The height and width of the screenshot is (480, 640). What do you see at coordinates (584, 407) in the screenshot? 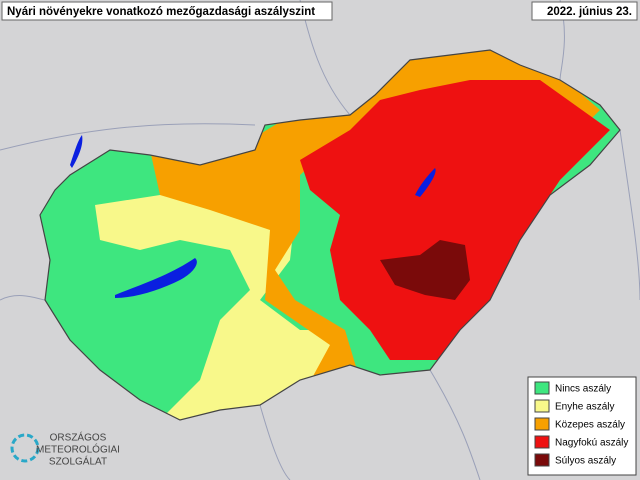
I see `legend-label: Enyhe aszály` at bounding box center [584, 407].